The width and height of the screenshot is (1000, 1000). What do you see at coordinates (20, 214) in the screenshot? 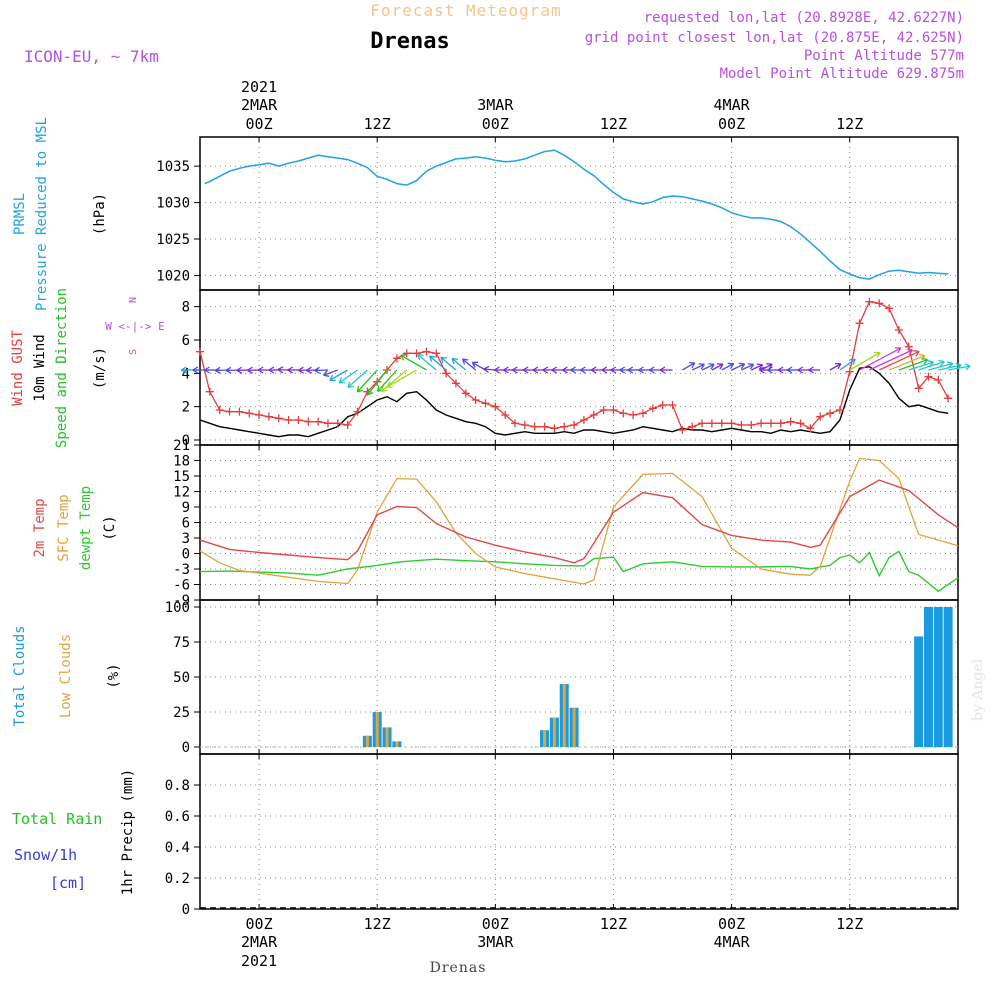
I see `pressure-label-prmsl: PRMSL` at bounding box center [20, 214].